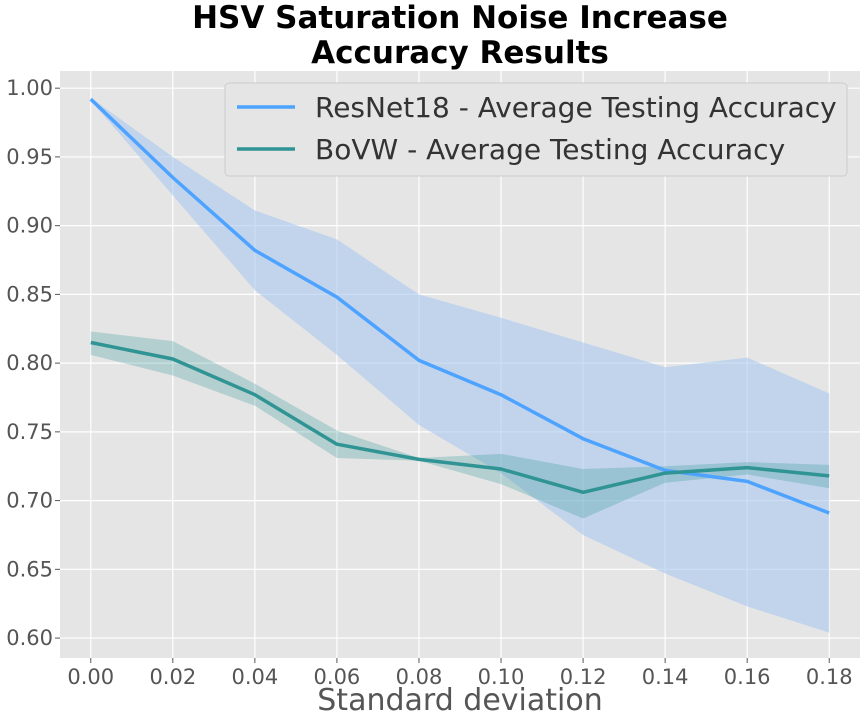 The width and height of the screenshot is (864, 720). What do you see at coordinates (665, 677) in the screenshot?
I see `x-tick-label: 0.14` at bounding box center [665, 677].